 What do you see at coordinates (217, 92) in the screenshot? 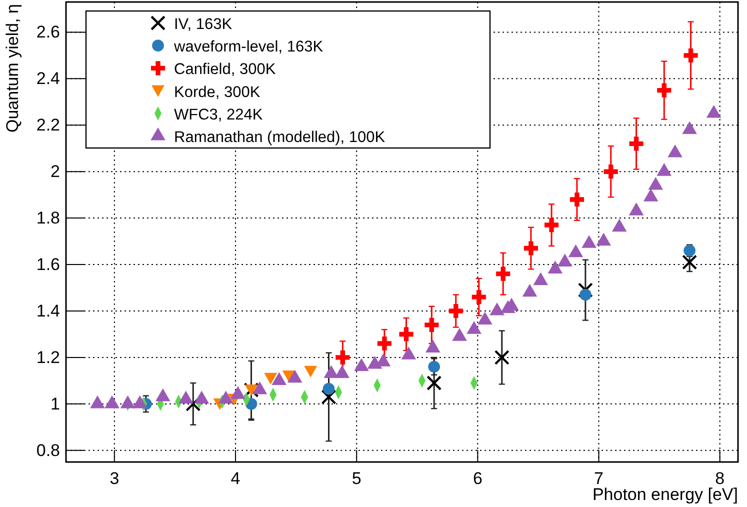
I see `legend-label: Korde, 300K` at bounding box center [217, 92].